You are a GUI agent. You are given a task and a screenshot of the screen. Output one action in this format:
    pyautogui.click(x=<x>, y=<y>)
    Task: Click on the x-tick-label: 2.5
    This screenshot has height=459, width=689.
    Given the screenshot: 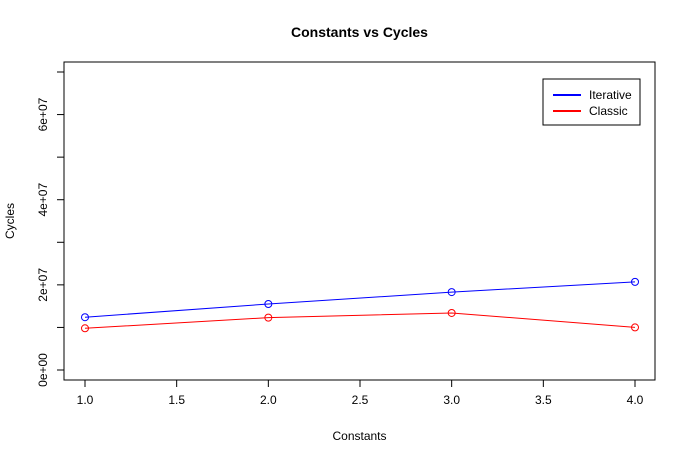 What is the action you would take?
    pyautogui.click(x=360, y=400)
    